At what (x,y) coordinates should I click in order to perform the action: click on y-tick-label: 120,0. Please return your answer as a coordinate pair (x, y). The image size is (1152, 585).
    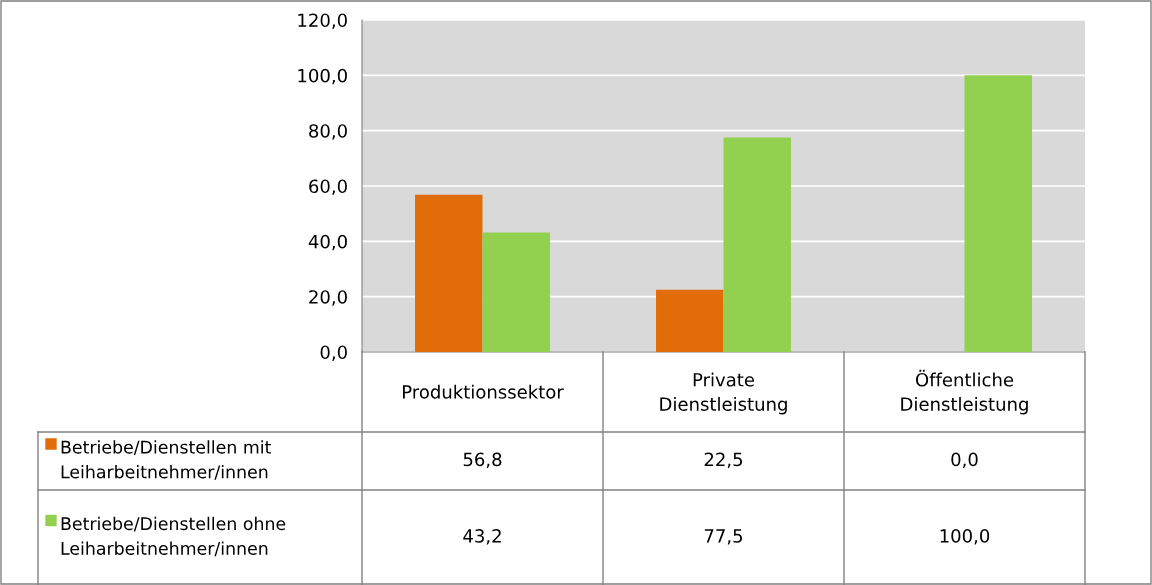
    Looking at the image, I should click on (322, 21).